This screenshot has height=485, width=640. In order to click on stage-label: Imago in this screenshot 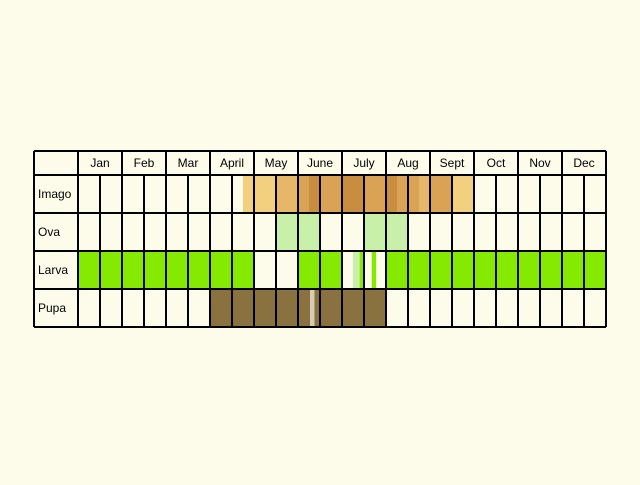, I will do `click(55, 194)`.